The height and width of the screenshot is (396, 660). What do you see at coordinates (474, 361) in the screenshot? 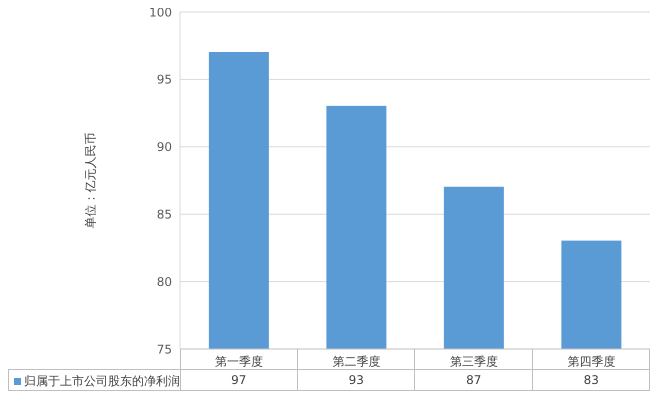
I see `x-tick-label: 第三季度` at bounding box center [474, 361].